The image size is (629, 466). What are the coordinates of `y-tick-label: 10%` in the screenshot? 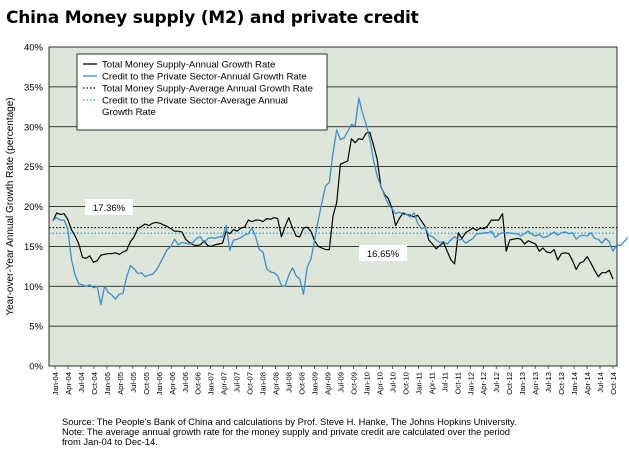 It's located at (34, 287).